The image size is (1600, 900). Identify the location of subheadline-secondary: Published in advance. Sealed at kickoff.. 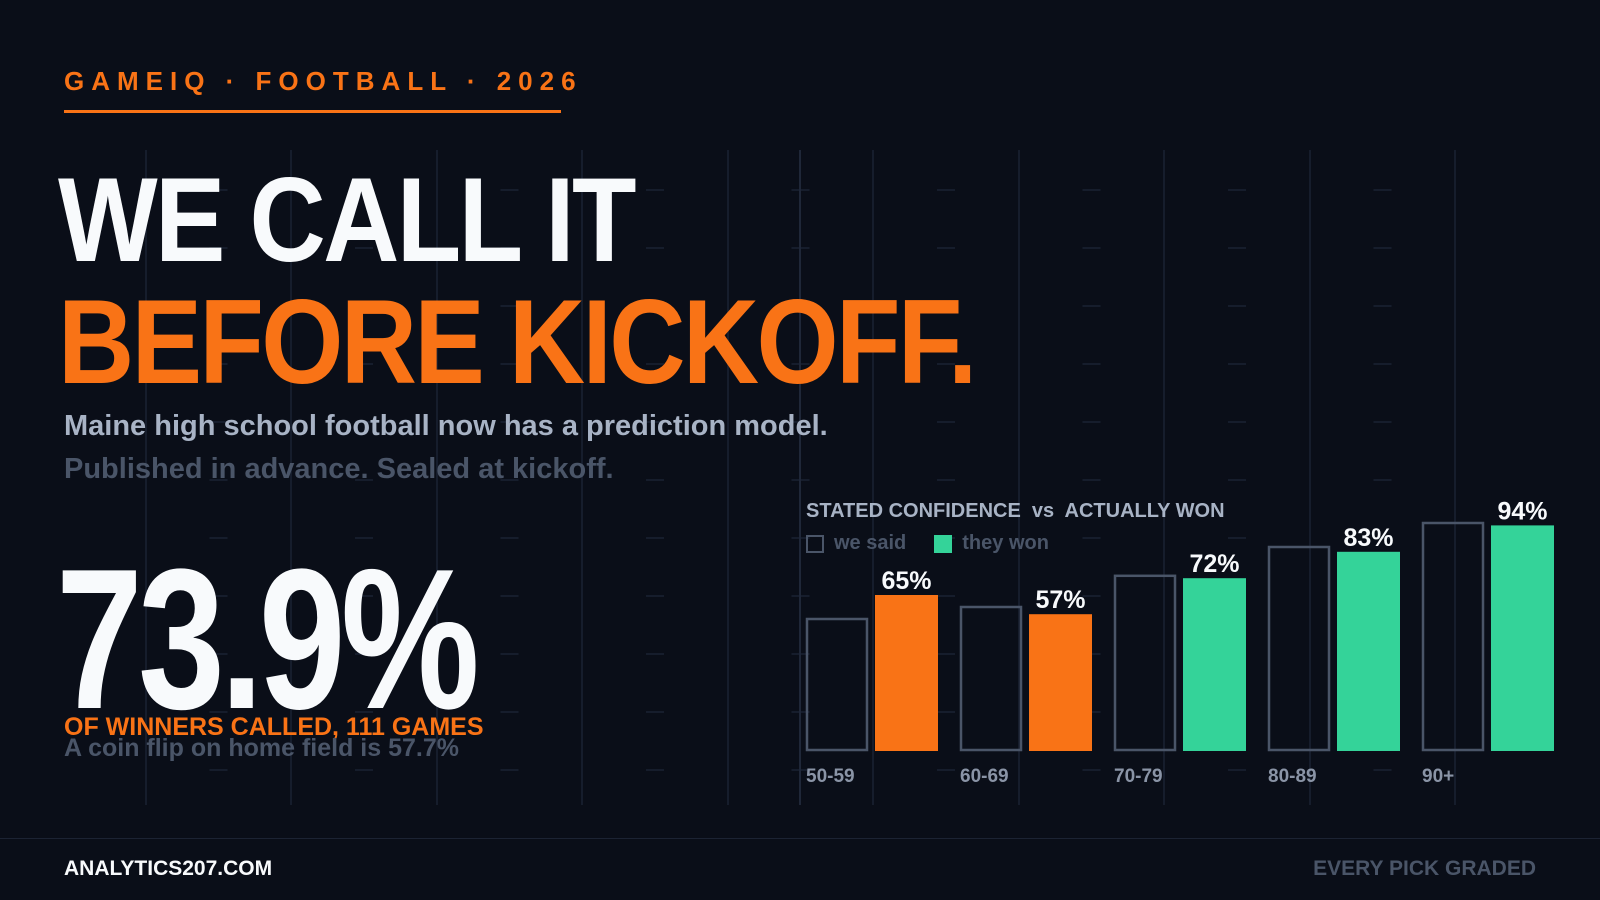
(339, 469).